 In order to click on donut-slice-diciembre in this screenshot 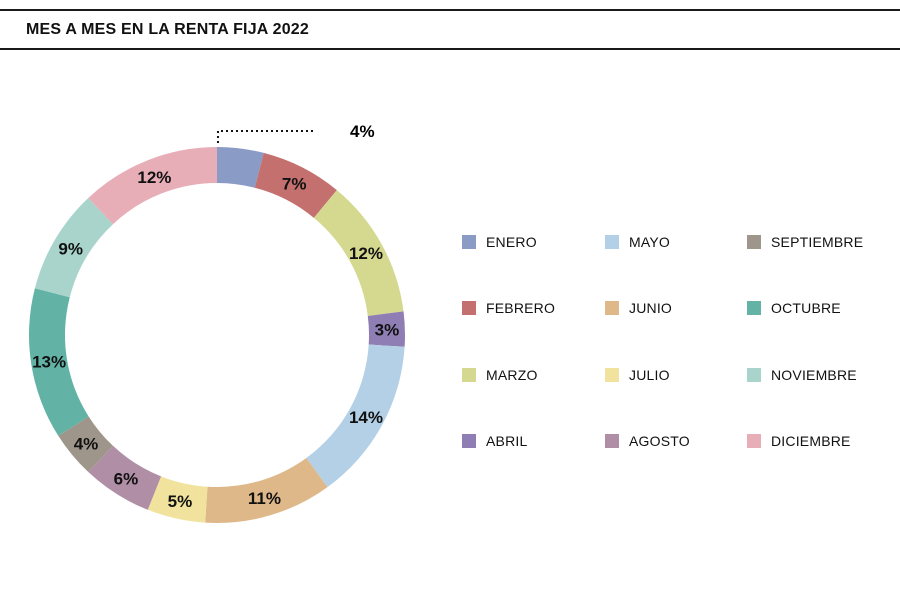, I will do `click(152, 186)`.